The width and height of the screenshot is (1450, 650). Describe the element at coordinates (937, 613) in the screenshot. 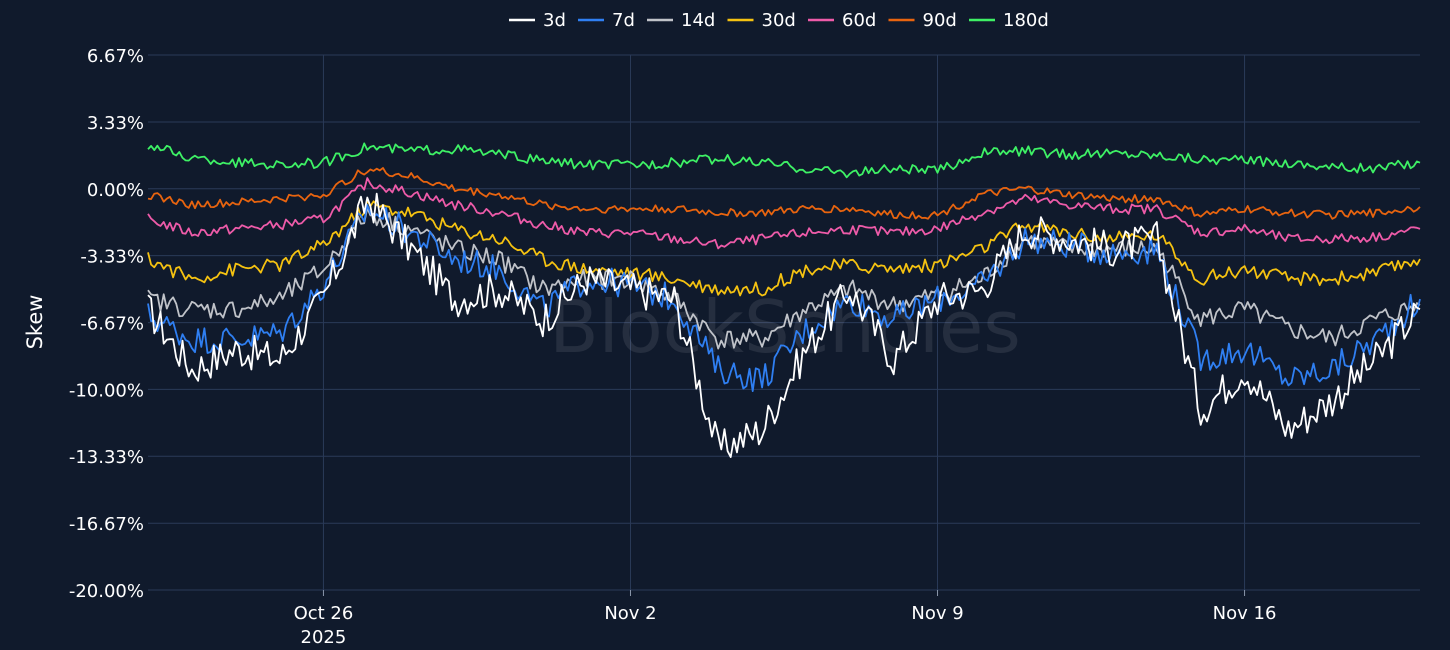

I see `x-tick-label: Nov 9` at that location.